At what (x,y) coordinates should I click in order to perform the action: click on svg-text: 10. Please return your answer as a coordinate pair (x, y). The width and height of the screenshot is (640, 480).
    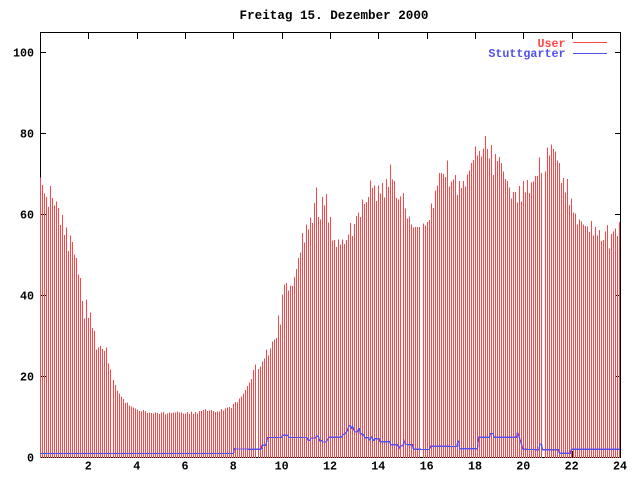
    Looking at the image, I should click on (282, 467).